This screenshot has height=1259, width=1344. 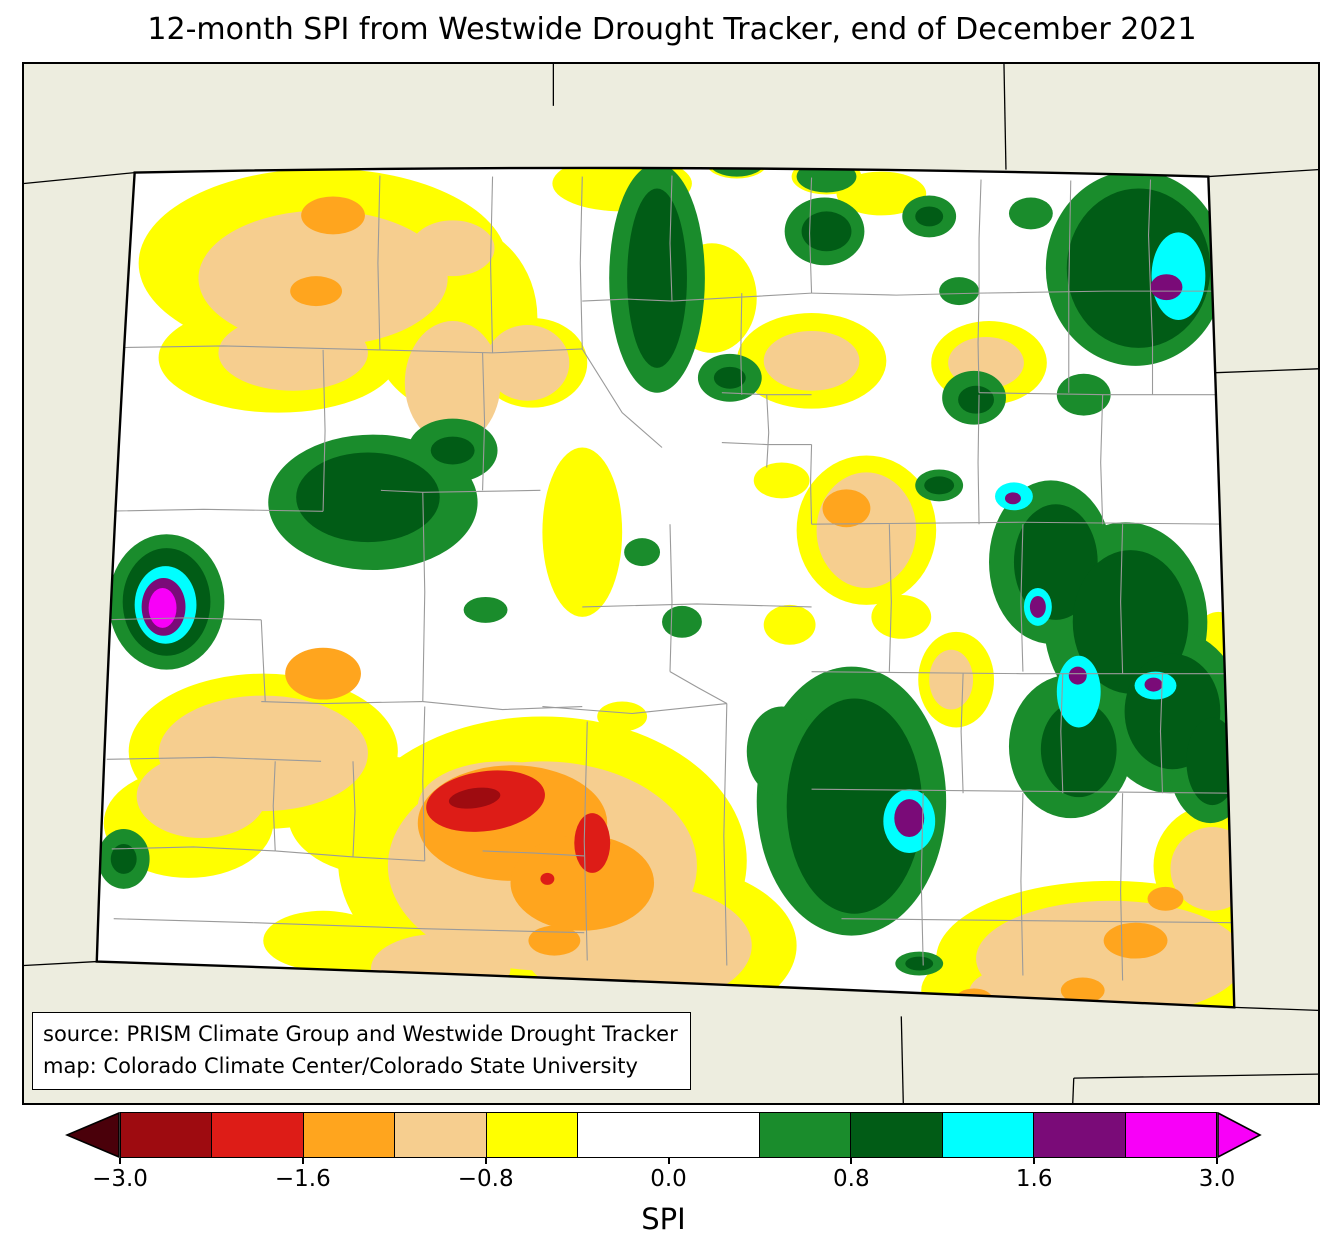 I want to click on colorbar-segment-cyan, so click(x=987, y=1135).